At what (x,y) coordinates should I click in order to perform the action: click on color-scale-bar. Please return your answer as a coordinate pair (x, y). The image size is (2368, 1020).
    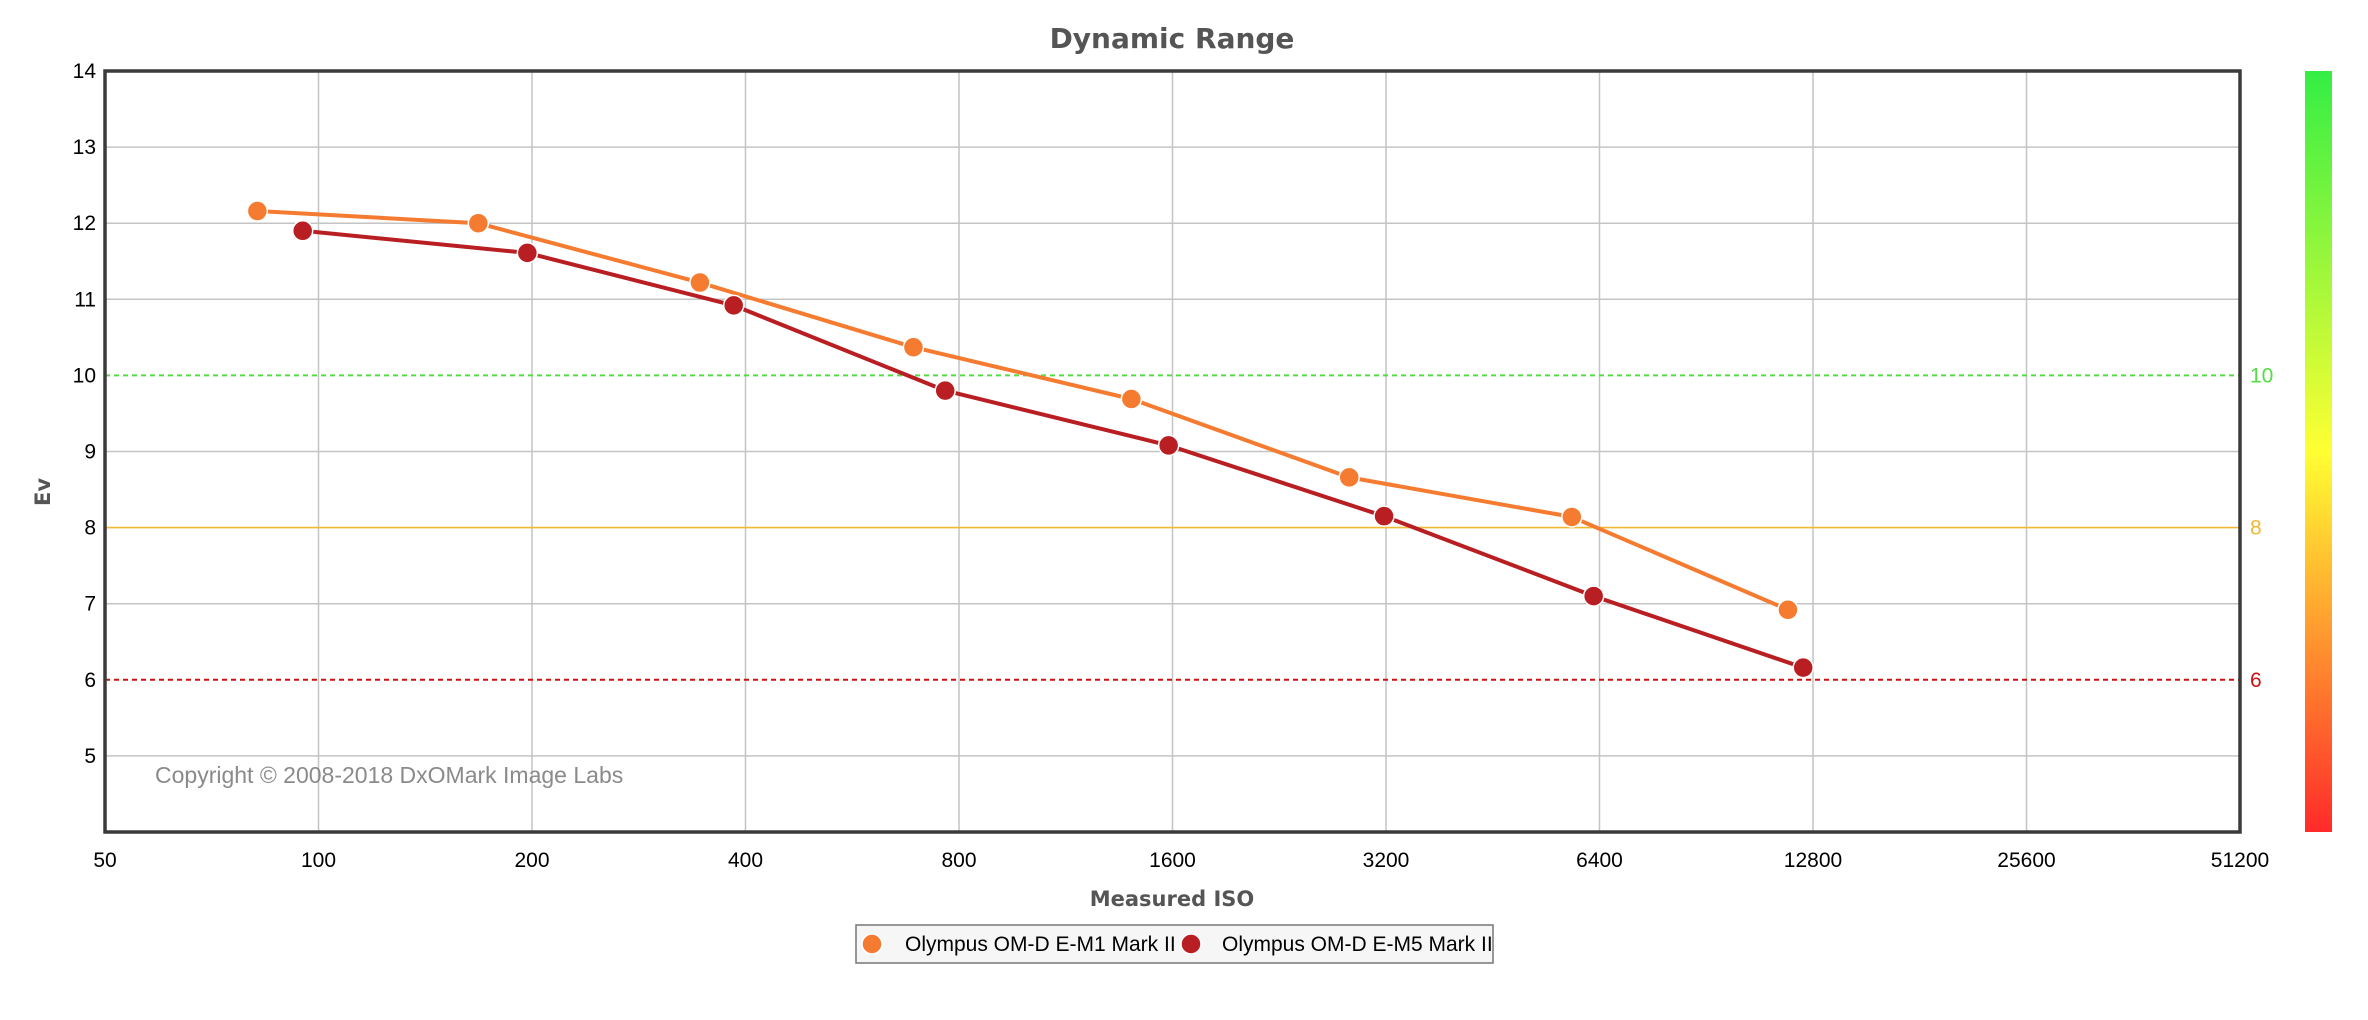
    Looking at the image, I should click on (2318, 451).